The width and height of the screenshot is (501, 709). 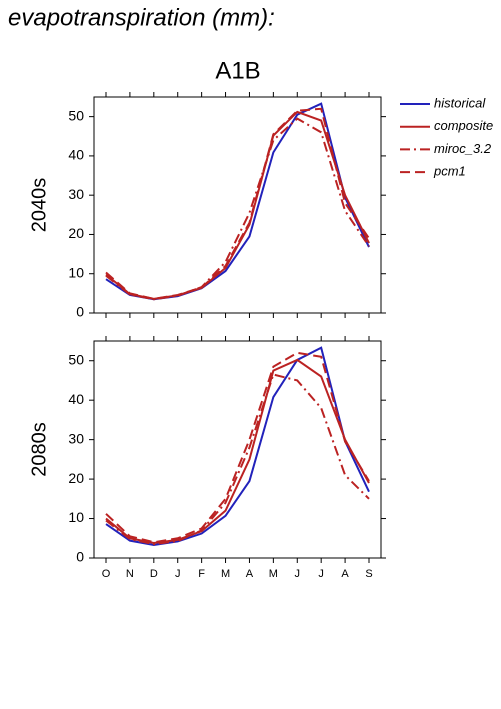 I want to click on legend-label: historical, so click(x=460, y=102).